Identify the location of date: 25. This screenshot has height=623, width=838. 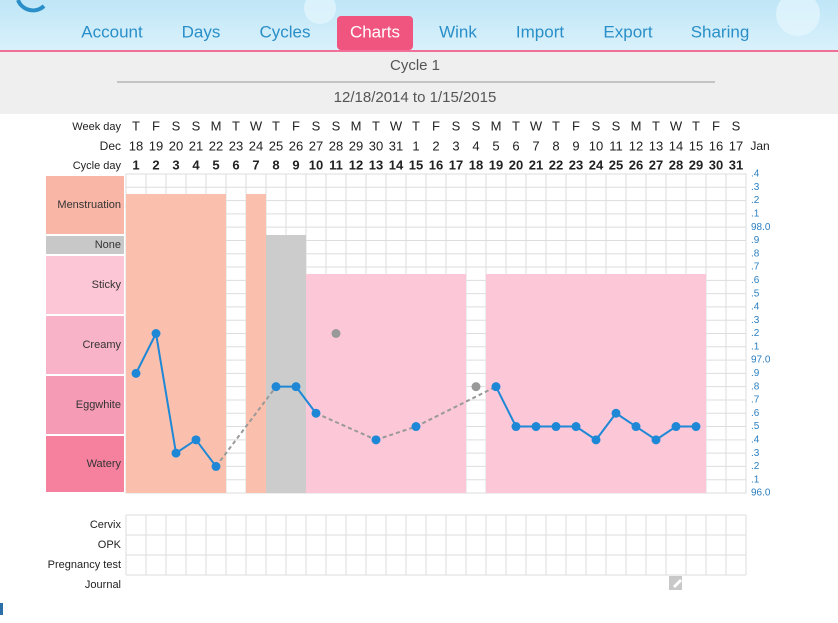
(276, 145).